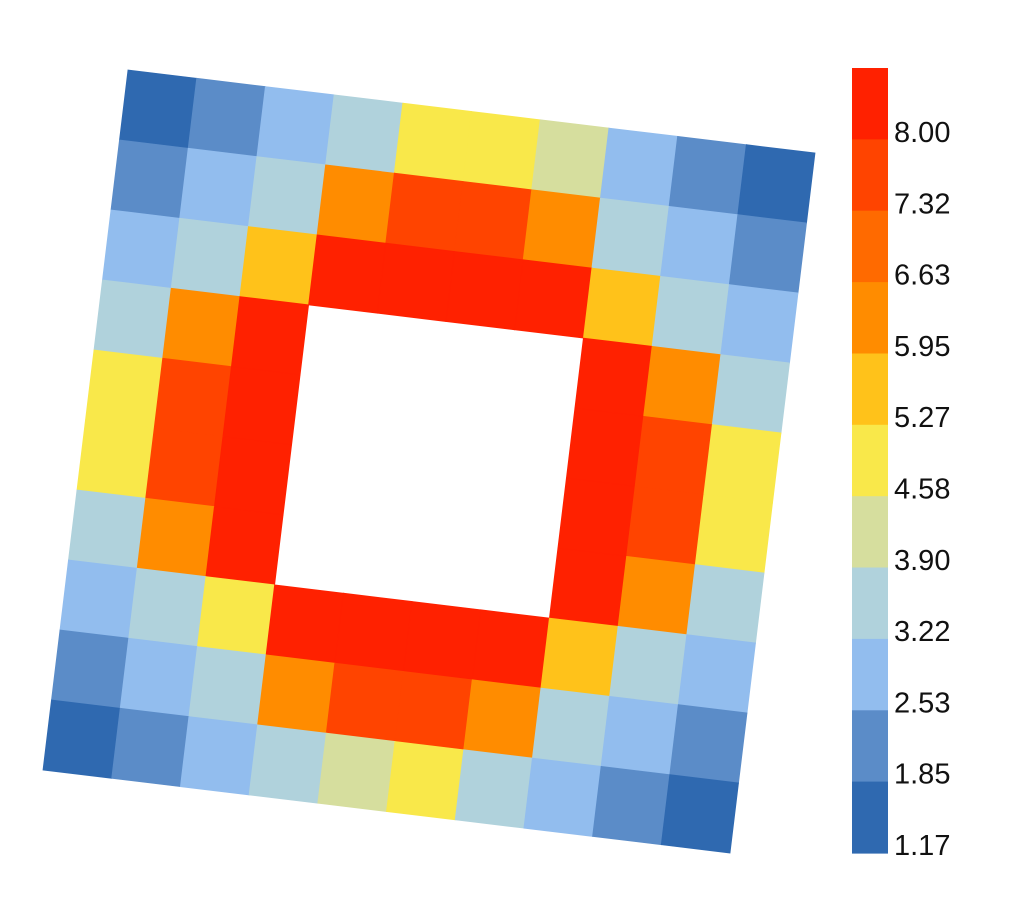 The width and height of the screenshot is (1011, 903). What do you see at coordinates (922, 276) in the screenshot?
I see `colorbar-tick-label: 6.63` at bounding box center [922, 276].